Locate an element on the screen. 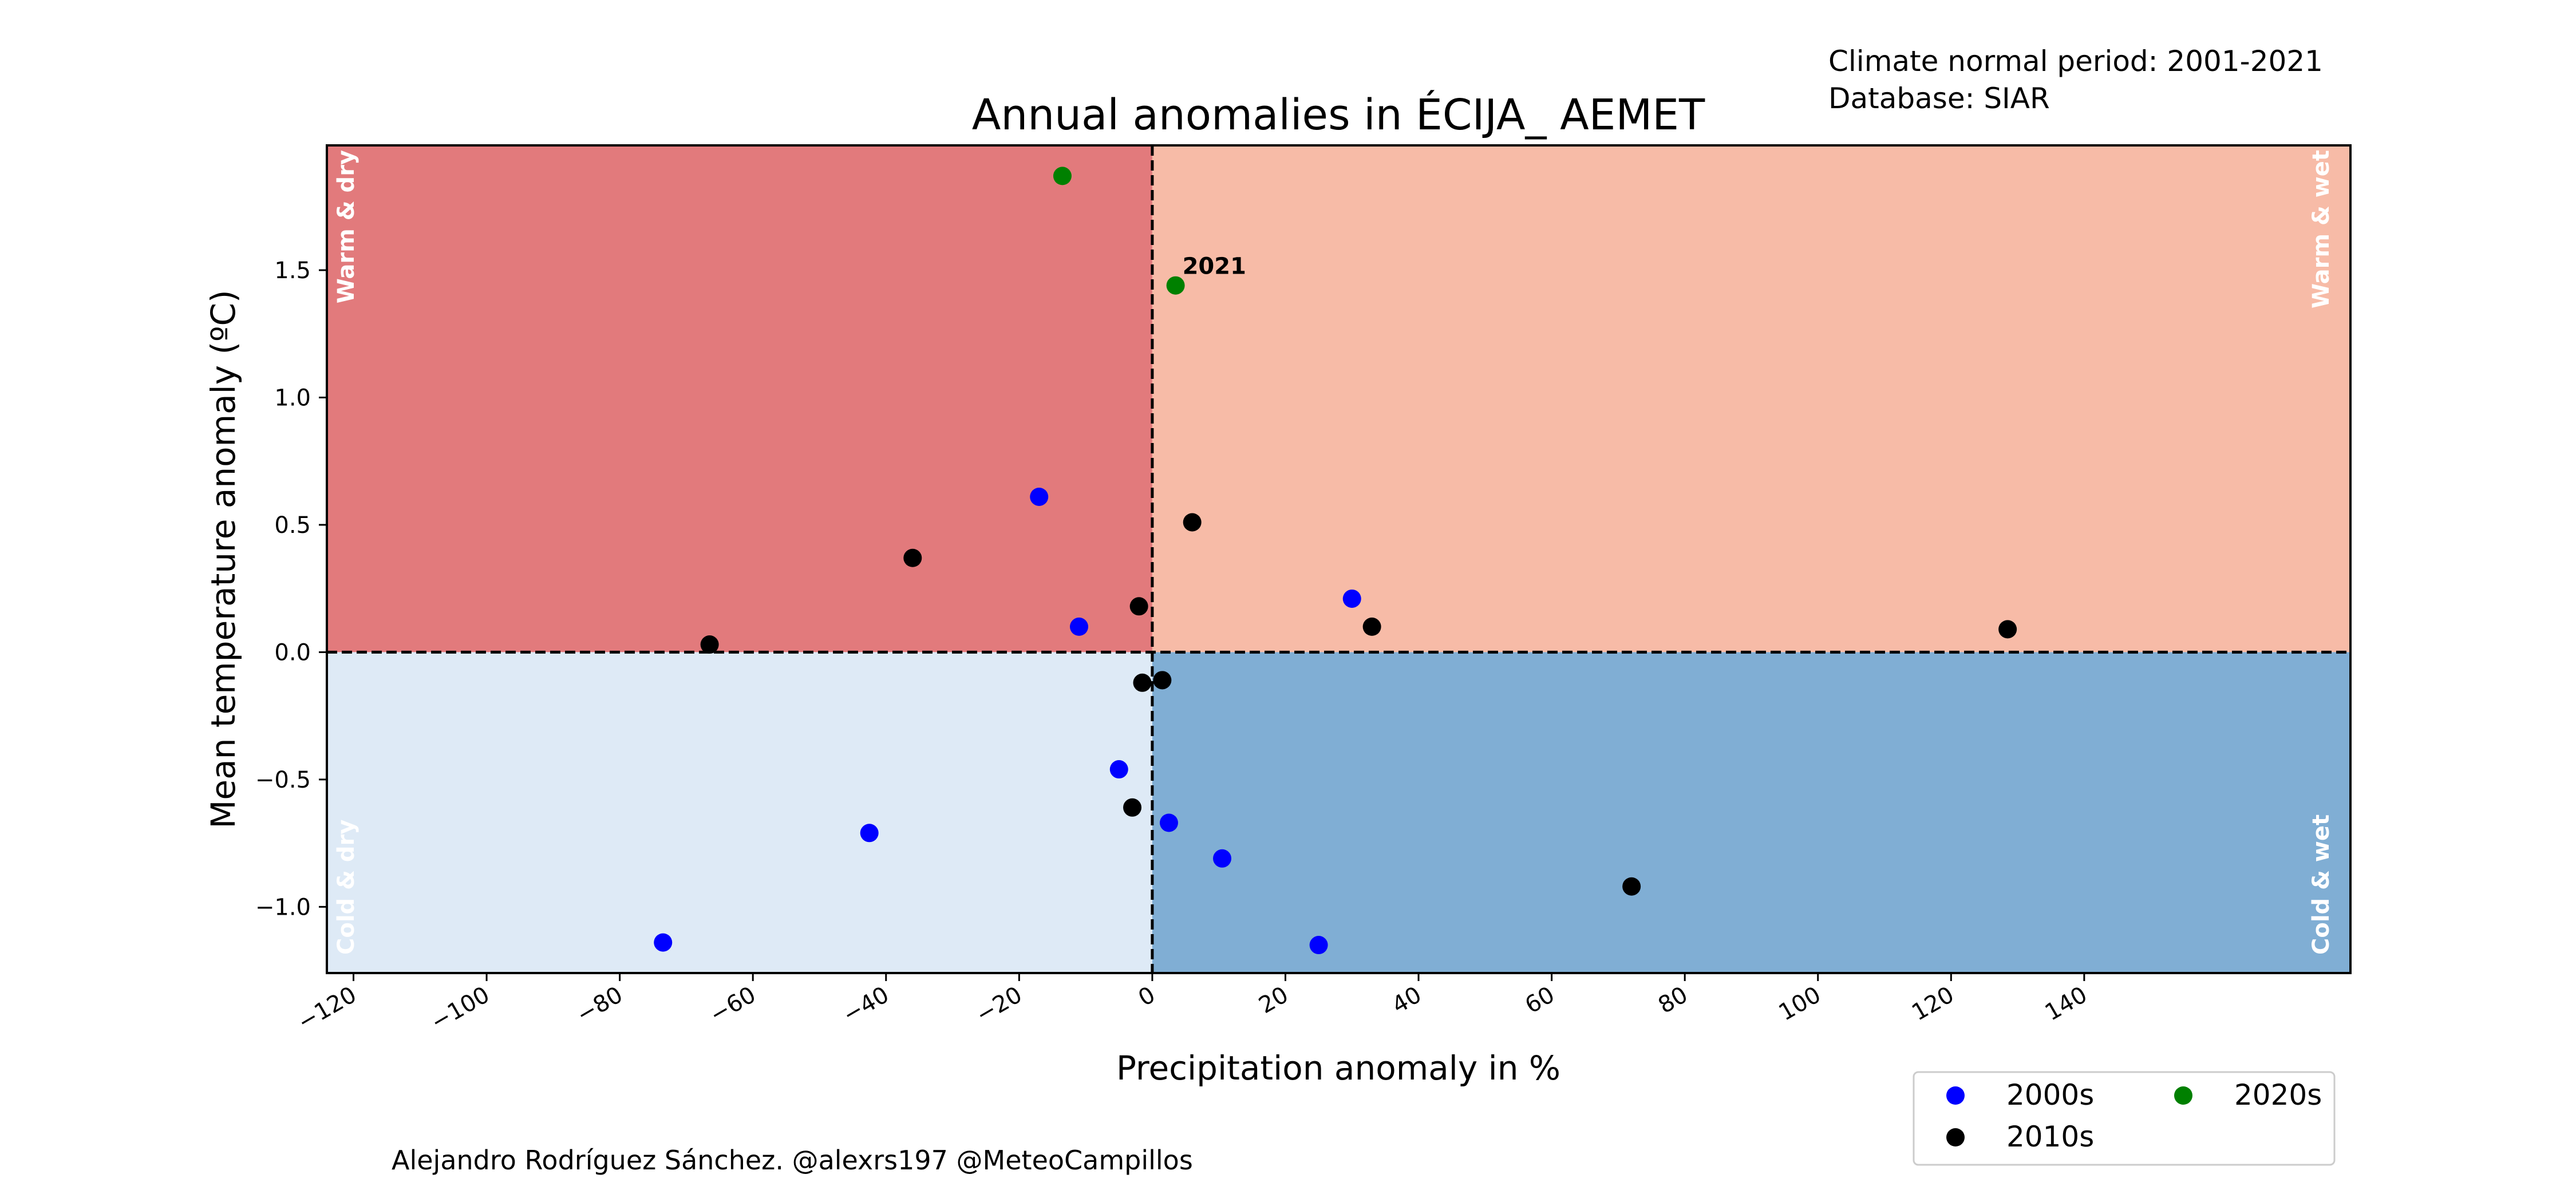 The height and width of the screenshot is (1202, 2576). chart-title: Annual anomalies in ÉCIJA_ AEMET is located at coordinates (1338, 115).